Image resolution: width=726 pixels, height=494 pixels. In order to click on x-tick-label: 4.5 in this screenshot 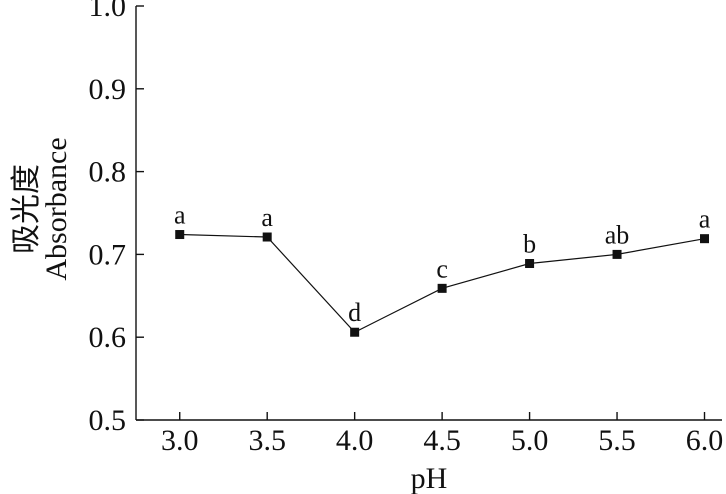, I will do `click(442, 440)`.